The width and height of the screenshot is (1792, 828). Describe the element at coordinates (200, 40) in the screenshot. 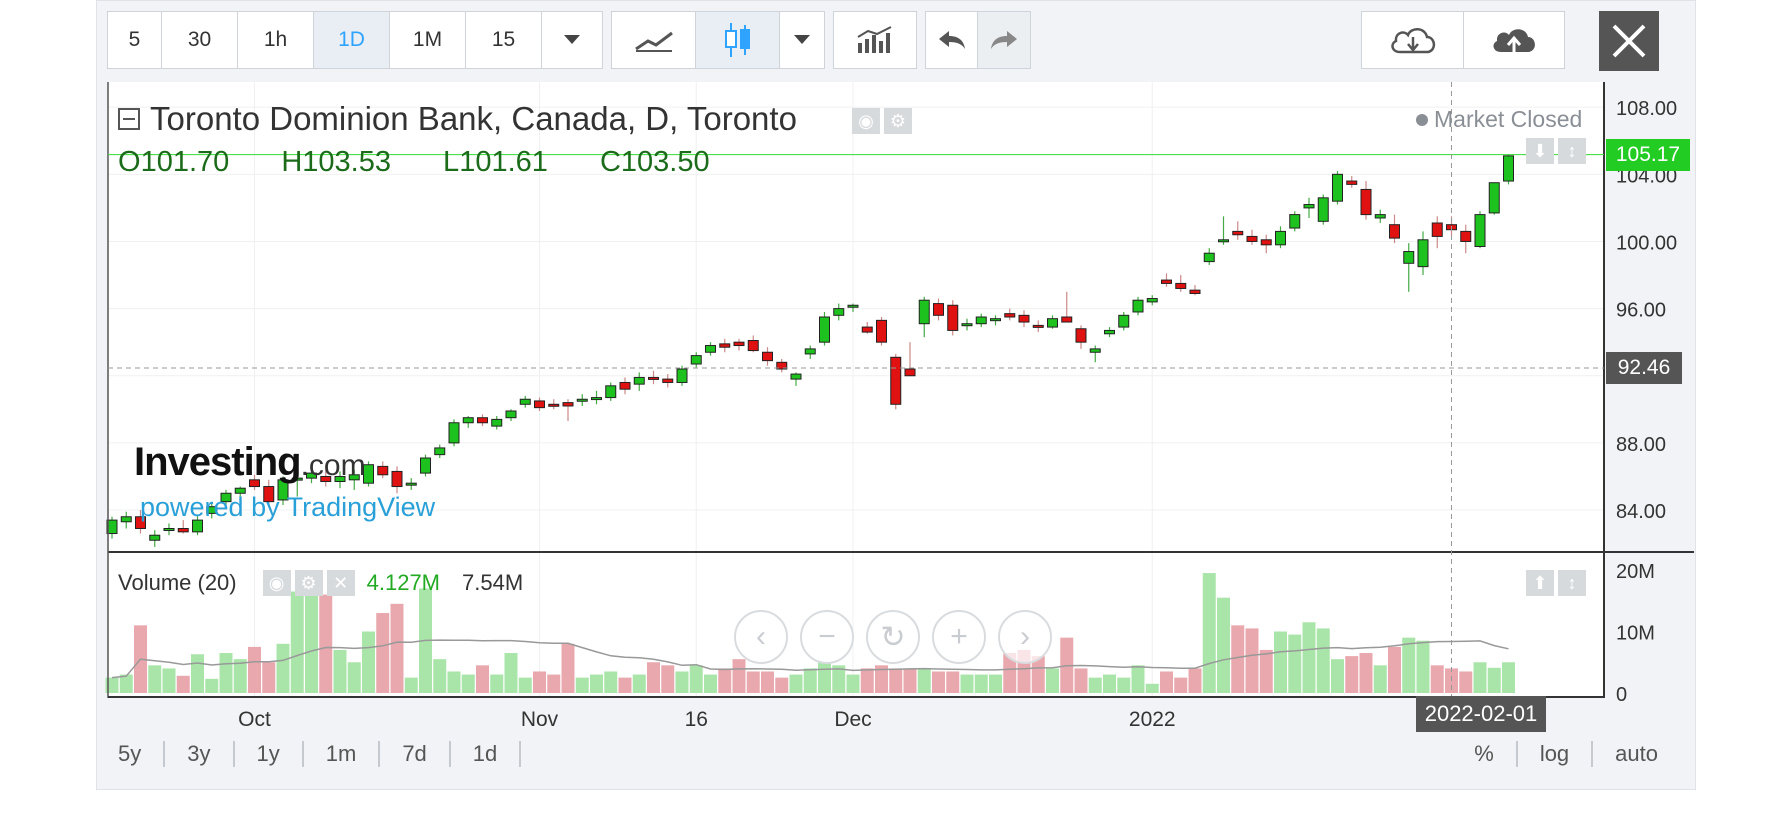

I see `interval-30-button: 30` at that location.